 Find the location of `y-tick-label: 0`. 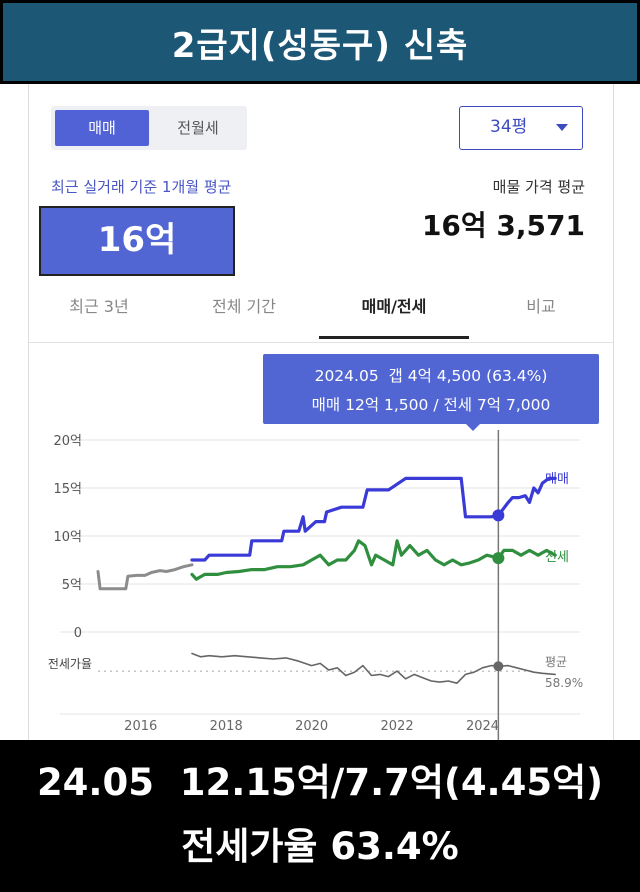

y-tick-label: 0 is located at coordinates (78, 633).